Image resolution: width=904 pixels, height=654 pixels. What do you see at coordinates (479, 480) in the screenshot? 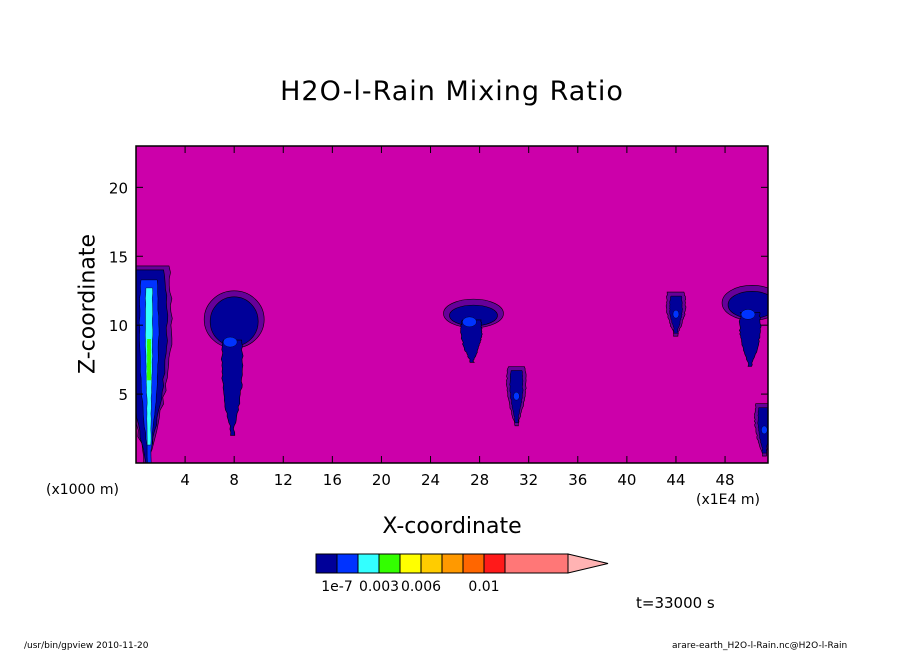
I see `x-tick-label-6: 28` at bounding box center [479, 480].